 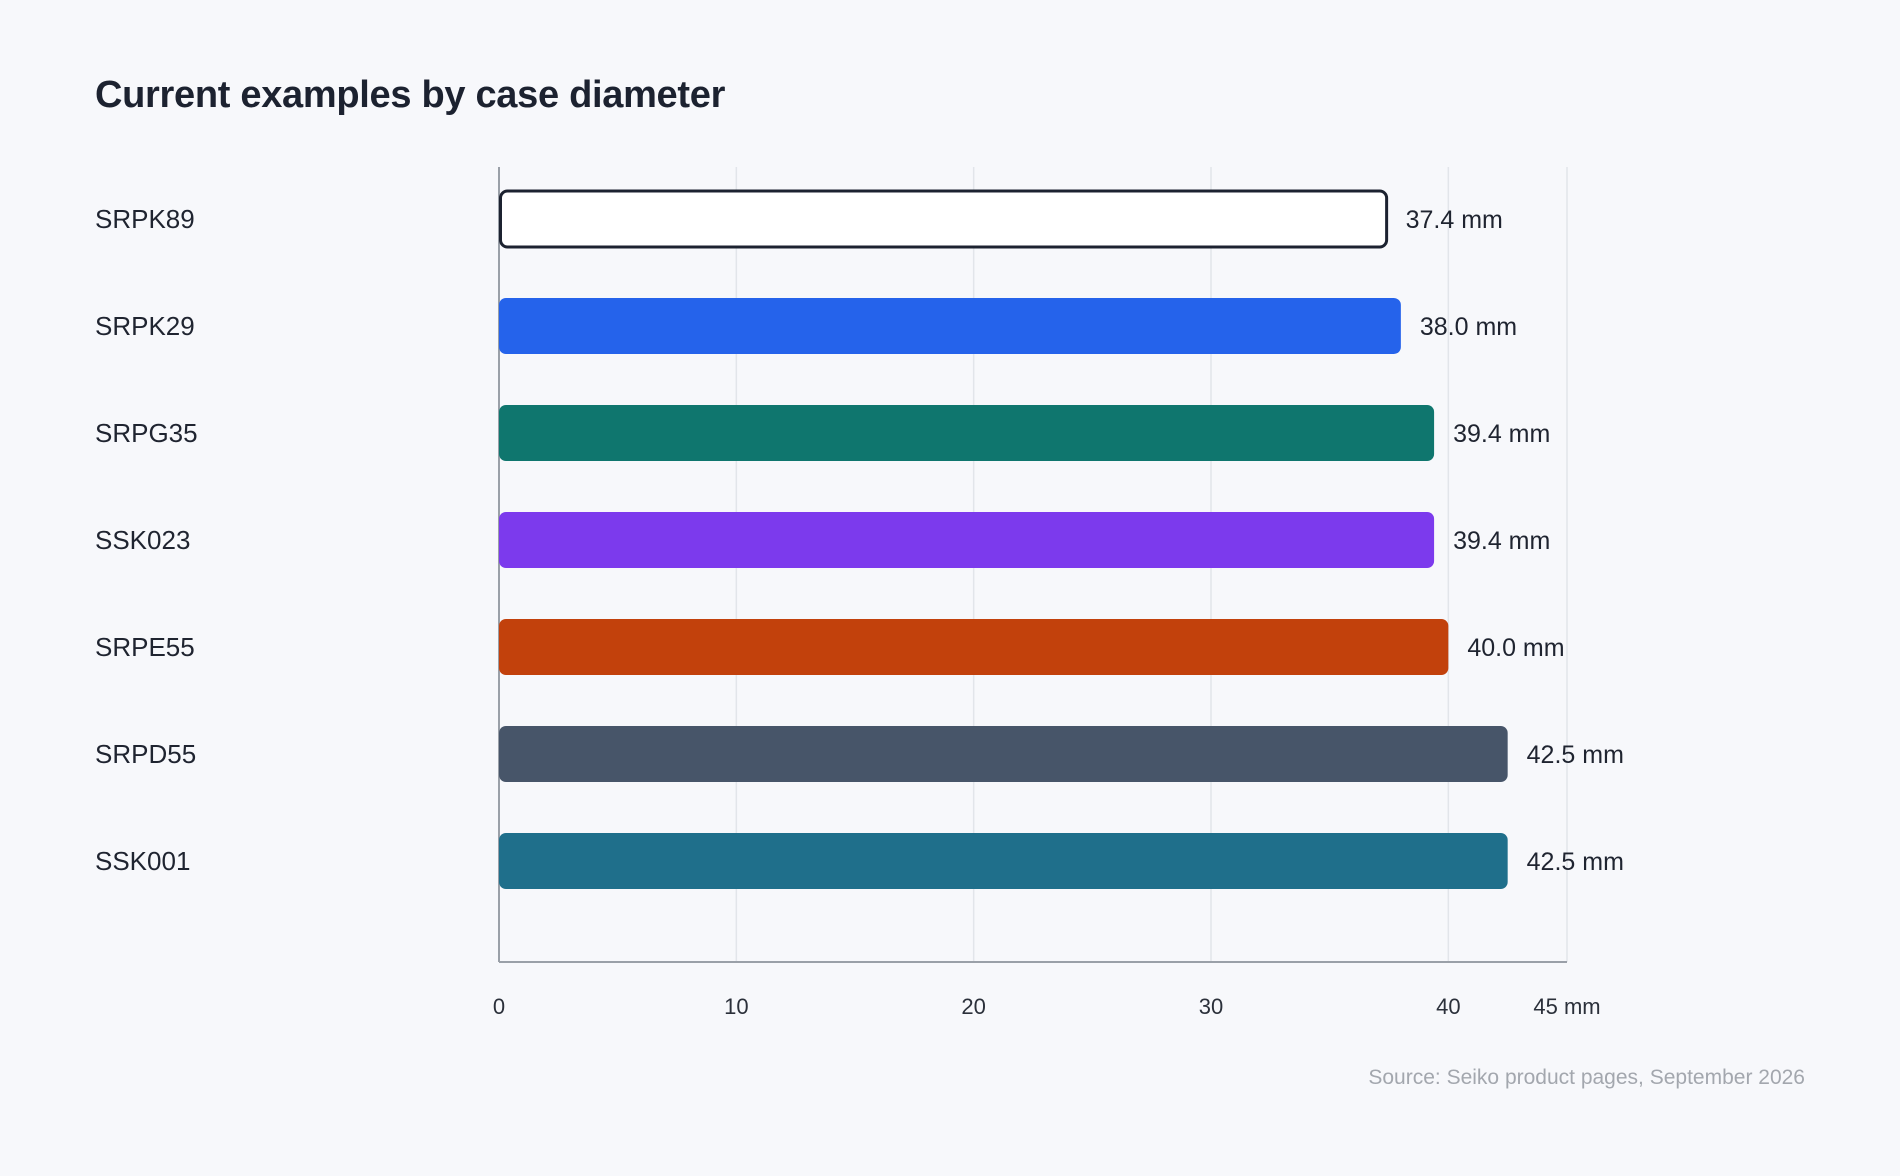 I want to click on x-tick-label: 0, so click(x=499, y=1006).